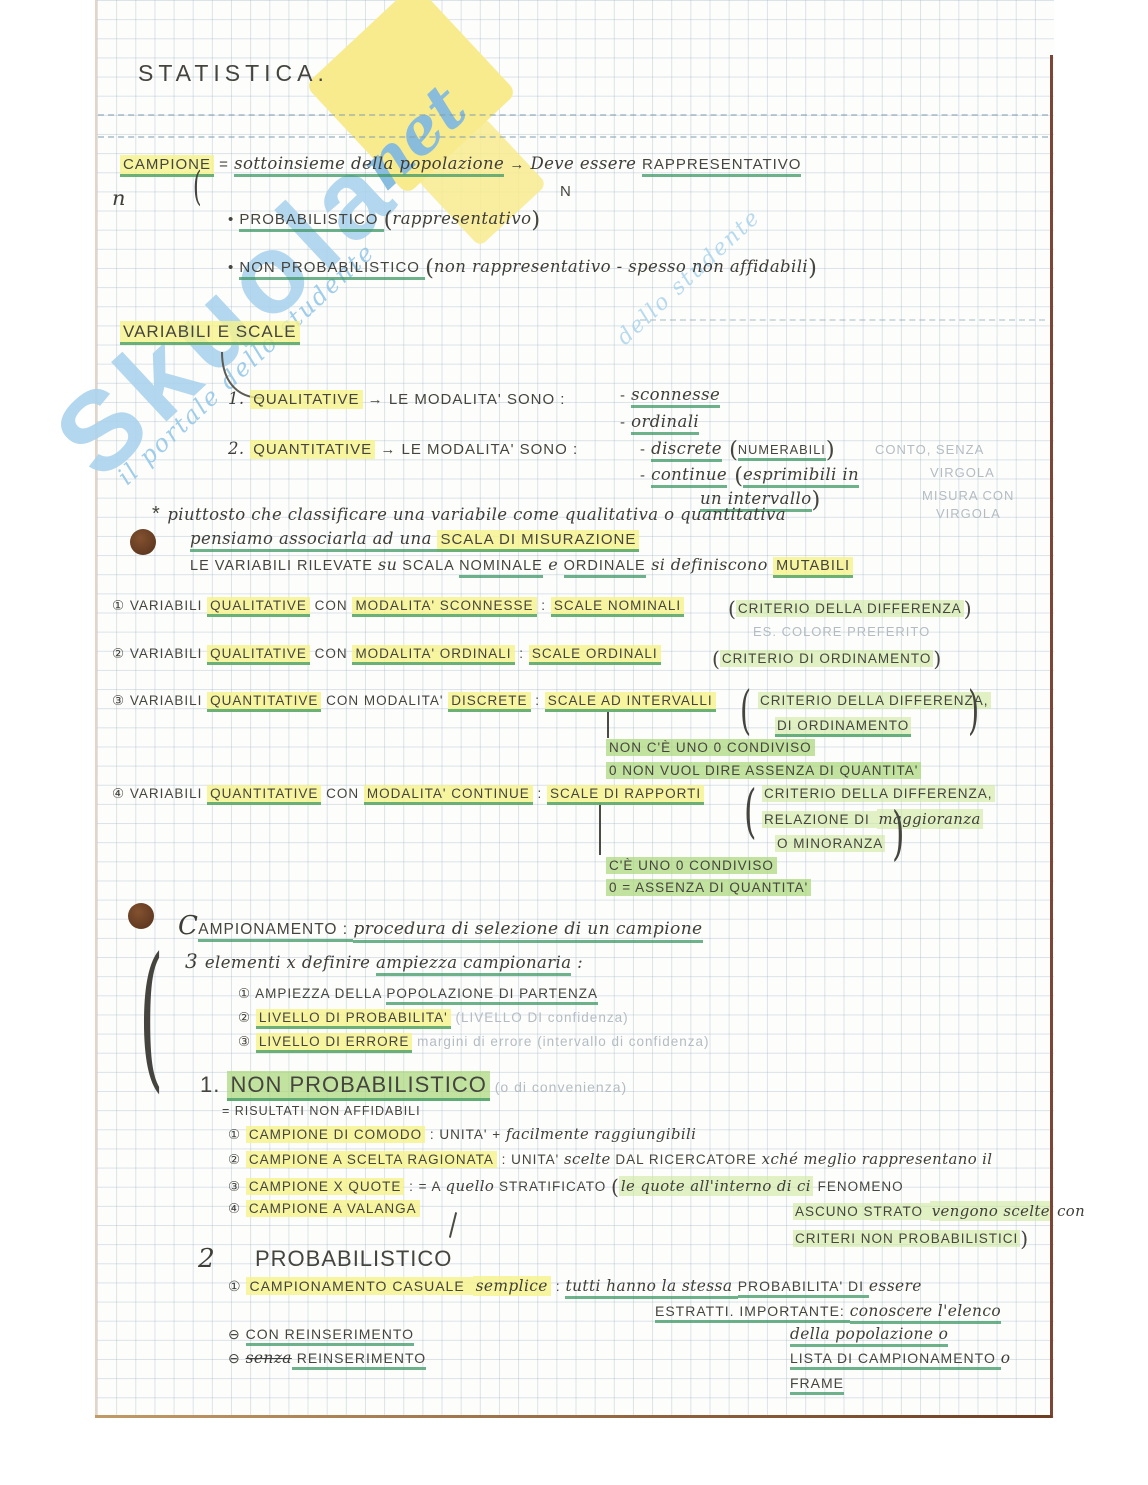  Describe the element at coordinates (160, 514) in the screenshot. I see `text-segment: *` at that location.